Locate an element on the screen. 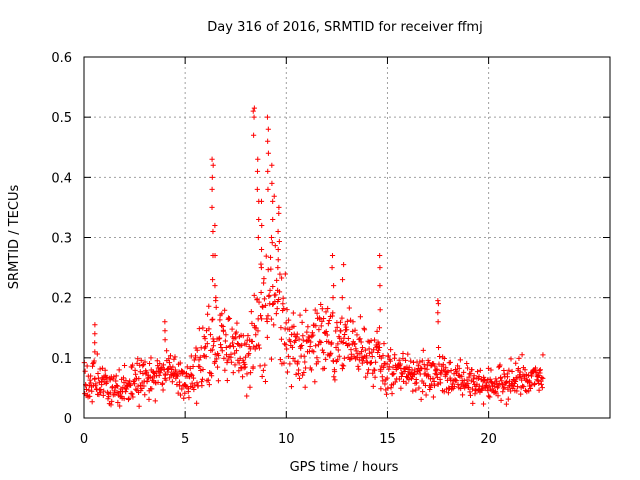 The image size is (640, 480). x-tick-label: 10 is located at coordinates (286, 439).